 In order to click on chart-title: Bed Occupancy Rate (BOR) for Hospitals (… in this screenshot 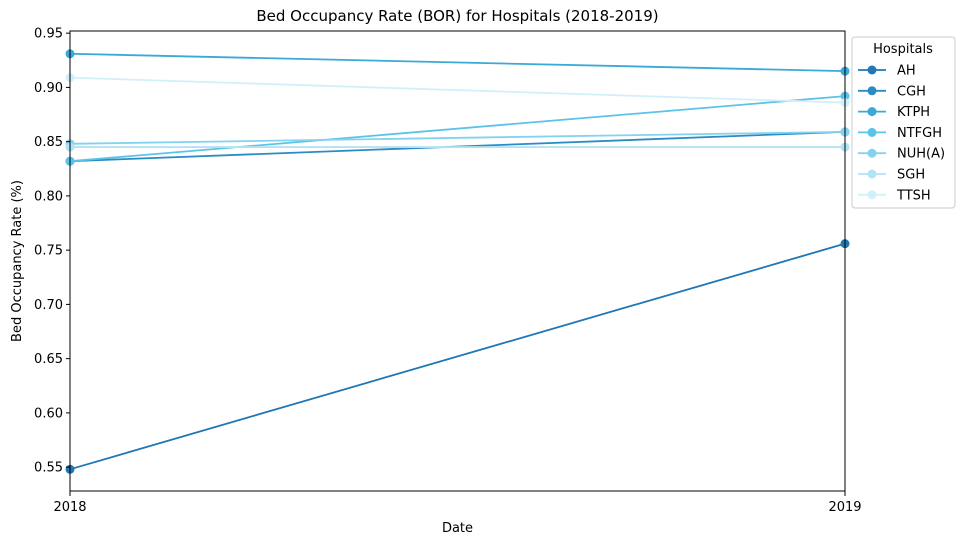, I will do `click(457, 16)`.